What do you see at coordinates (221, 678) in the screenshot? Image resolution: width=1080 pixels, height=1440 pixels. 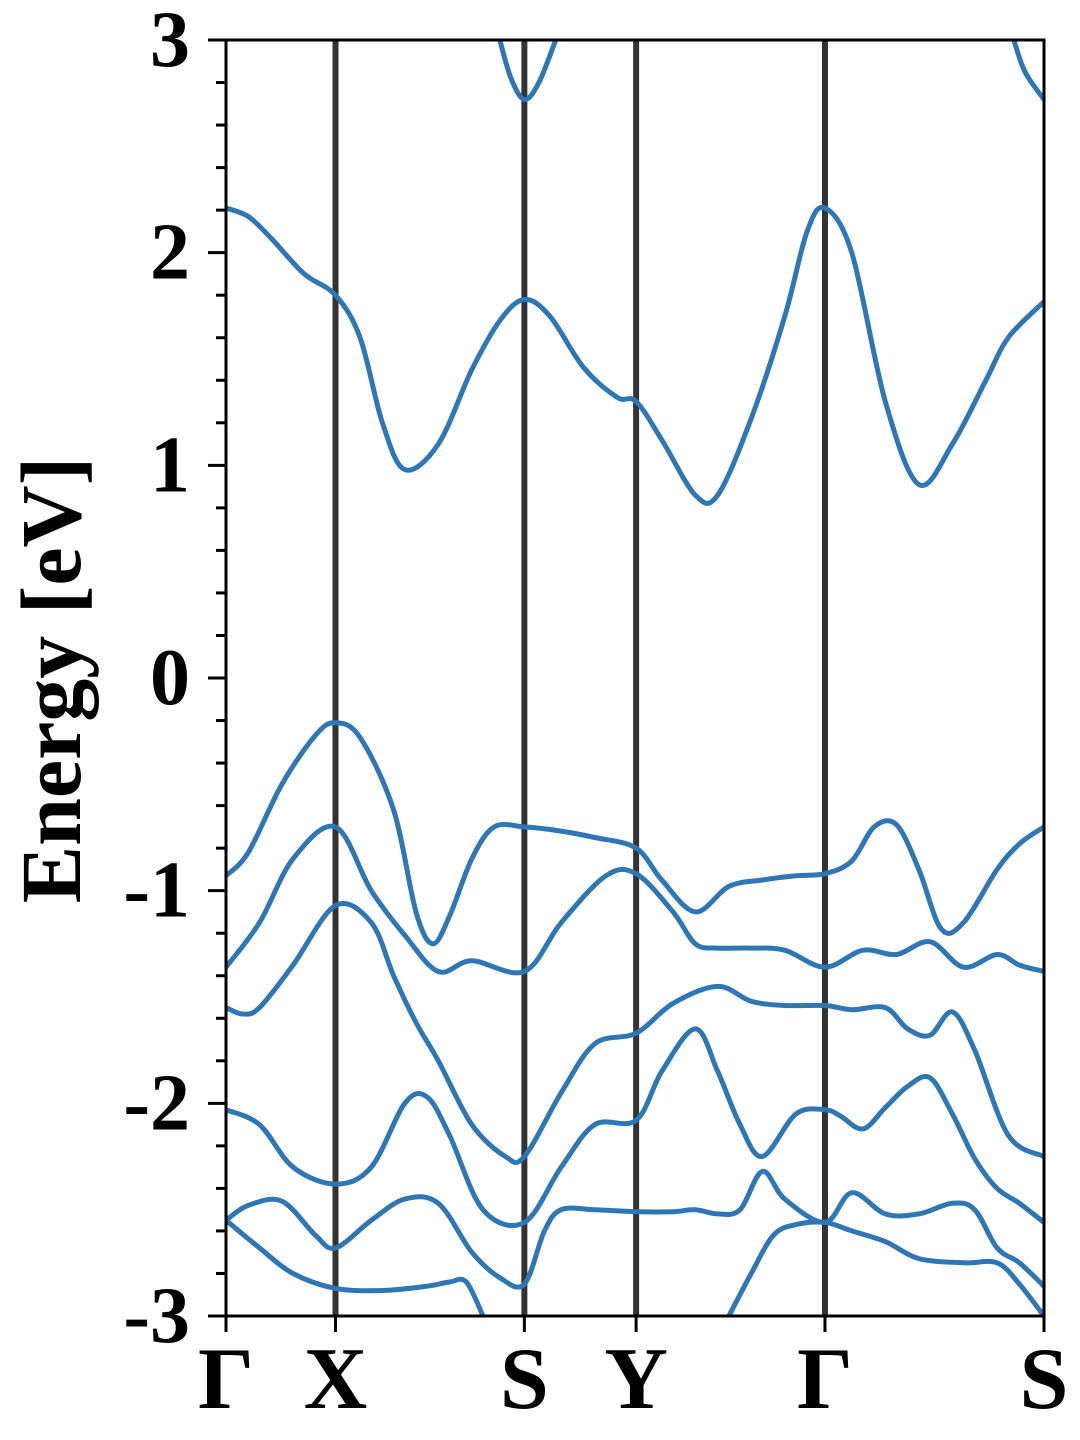 I see `y-minor-ticks` at bounding box center [221, 678].